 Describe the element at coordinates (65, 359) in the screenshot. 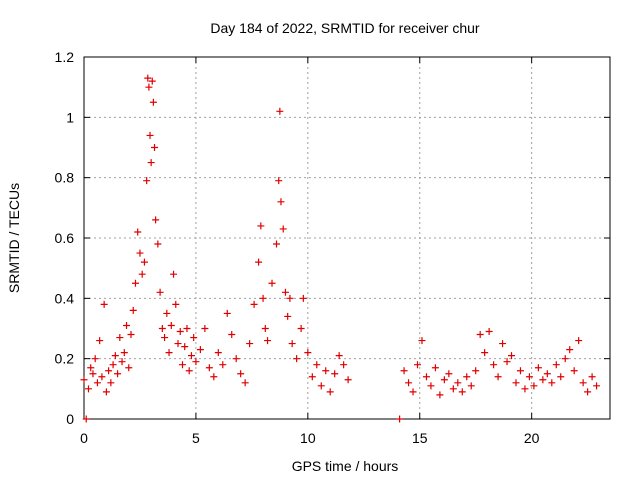

I see `y-tick-label: 0.2` at that location.